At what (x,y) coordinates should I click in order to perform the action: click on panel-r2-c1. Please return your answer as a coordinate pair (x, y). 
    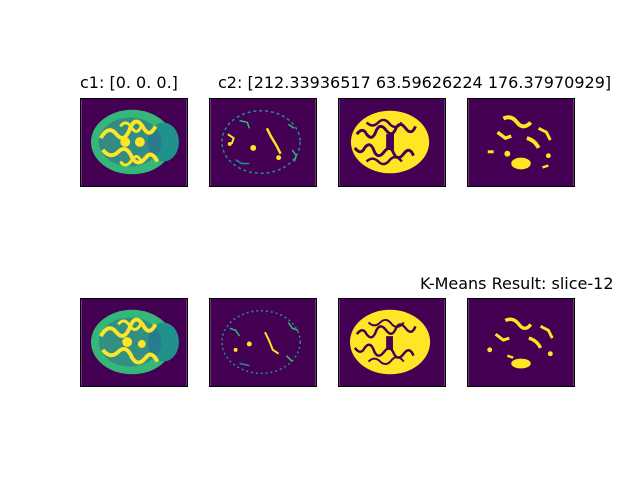
    Looking at the image, I should click on (134, 342).